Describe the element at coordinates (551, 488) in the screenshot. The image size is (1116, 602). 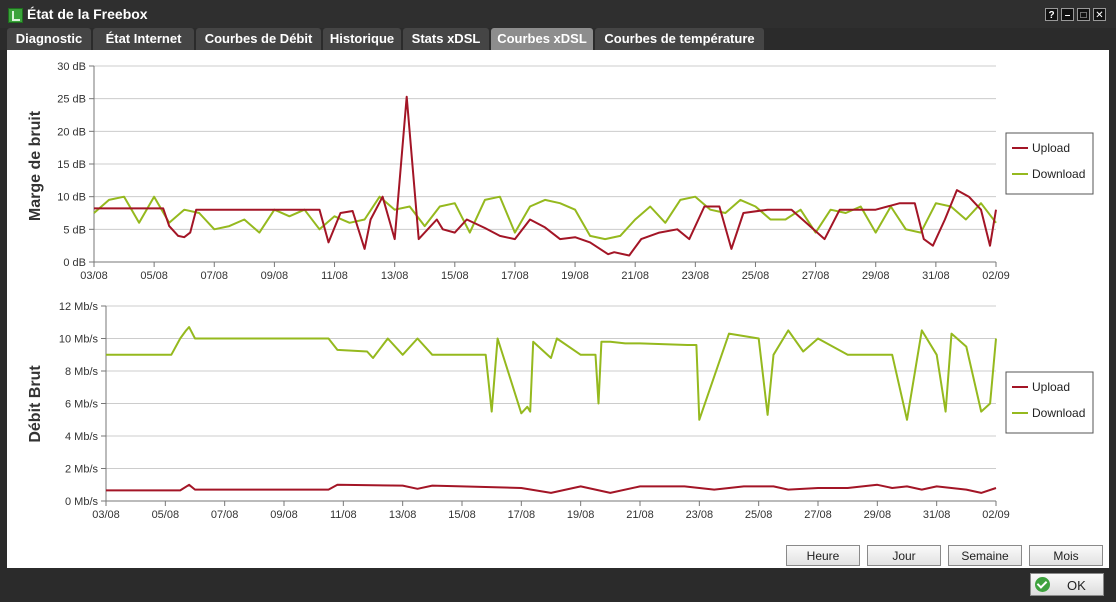
I see `series-line-upload` at that location.